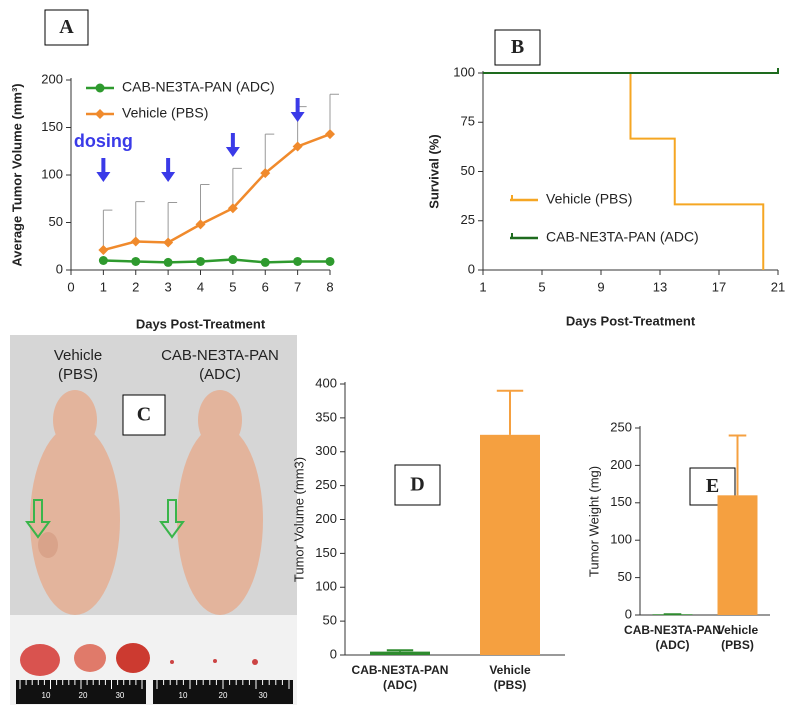  I want to click on y-axis-label: Average Tumor Volume (mm³), so click(16, 174).